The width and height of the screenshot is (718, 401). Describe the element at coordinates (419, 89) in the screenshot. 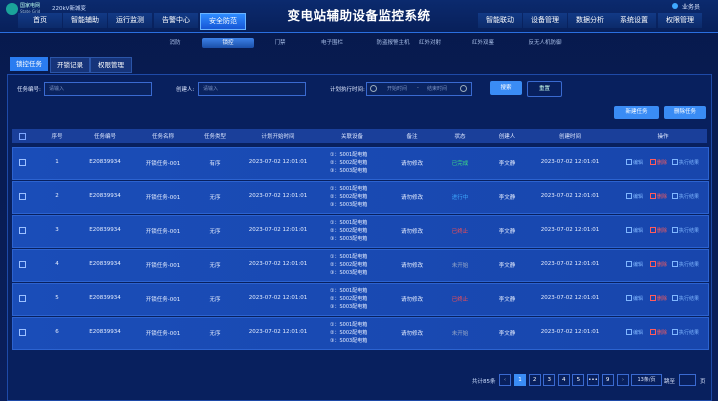

I see `date-box` at that location.